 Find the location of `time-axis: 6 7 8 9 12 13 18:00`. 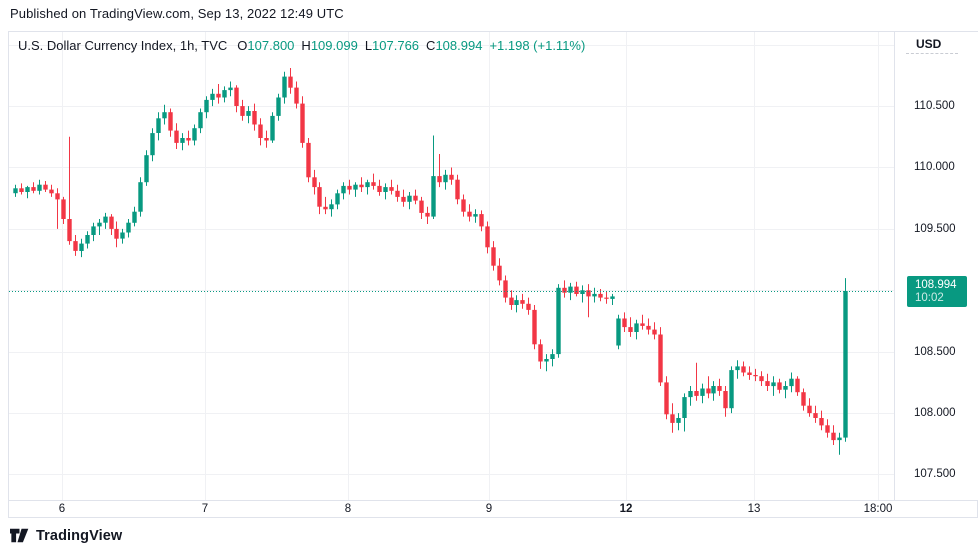

time-axis: 6 7 8 9 12 13 18:00 is located at coordinates (493, 508).